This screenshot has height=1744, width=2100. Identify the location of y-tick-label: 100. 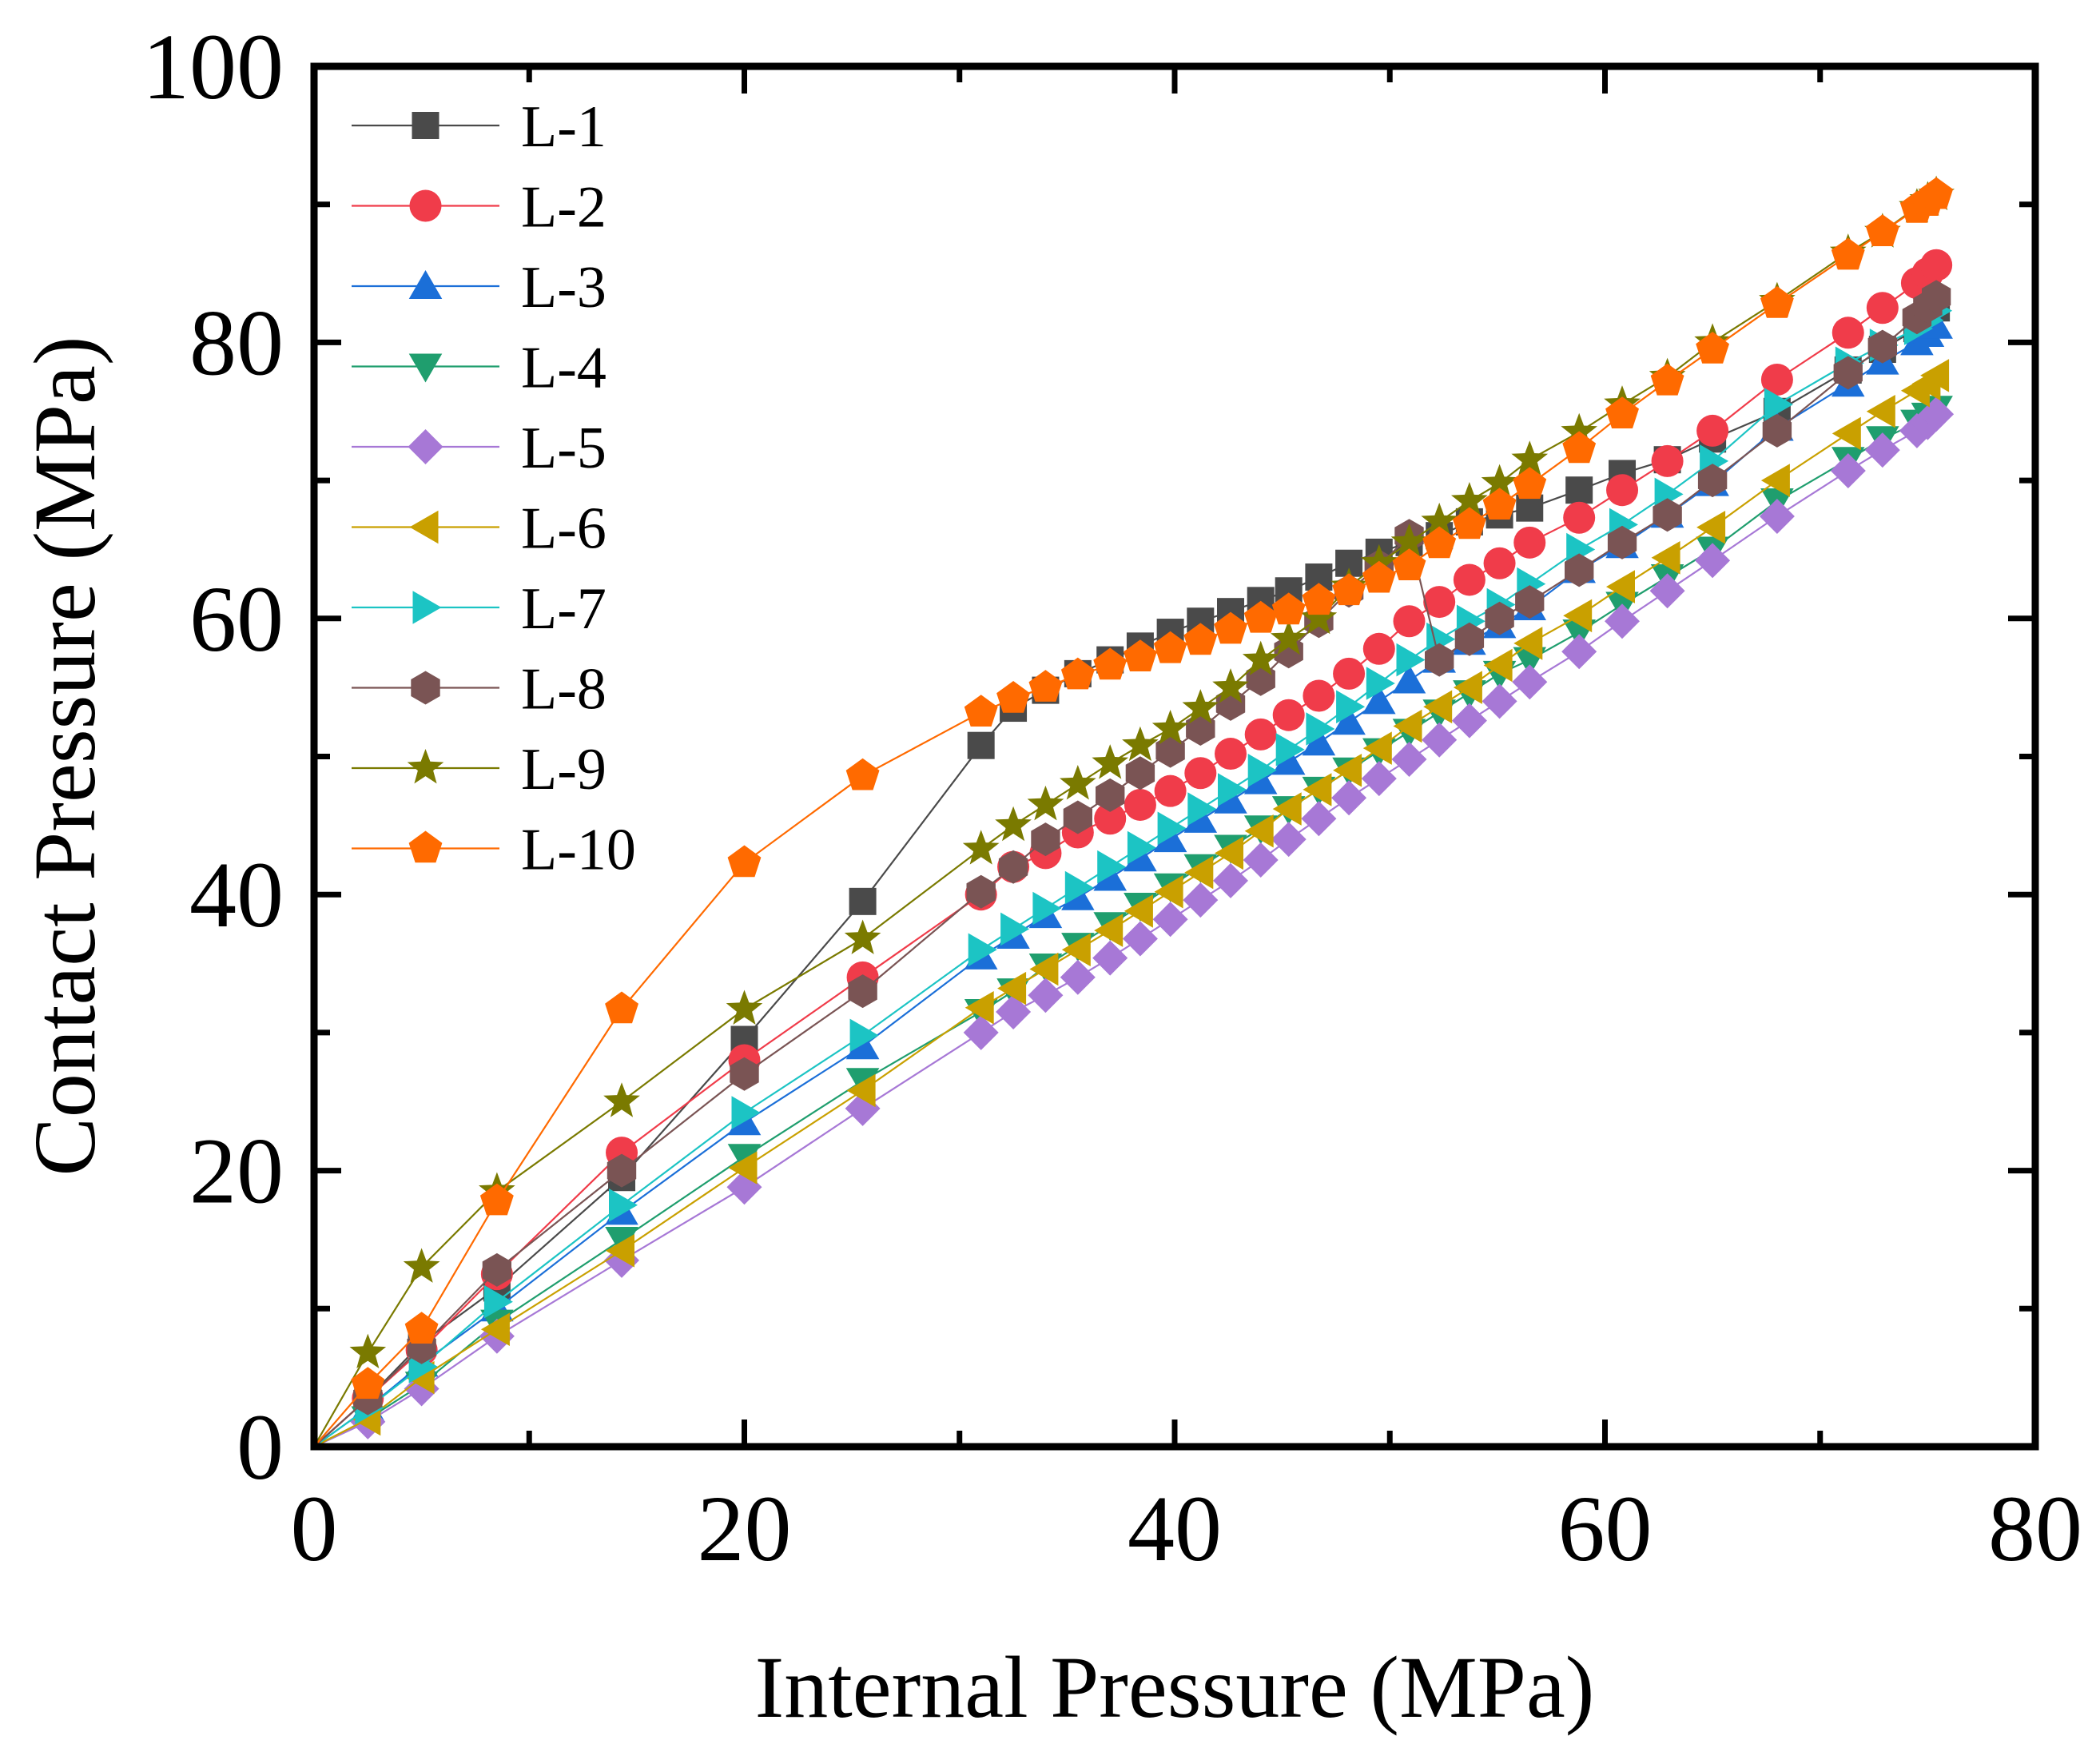
(213, 66).